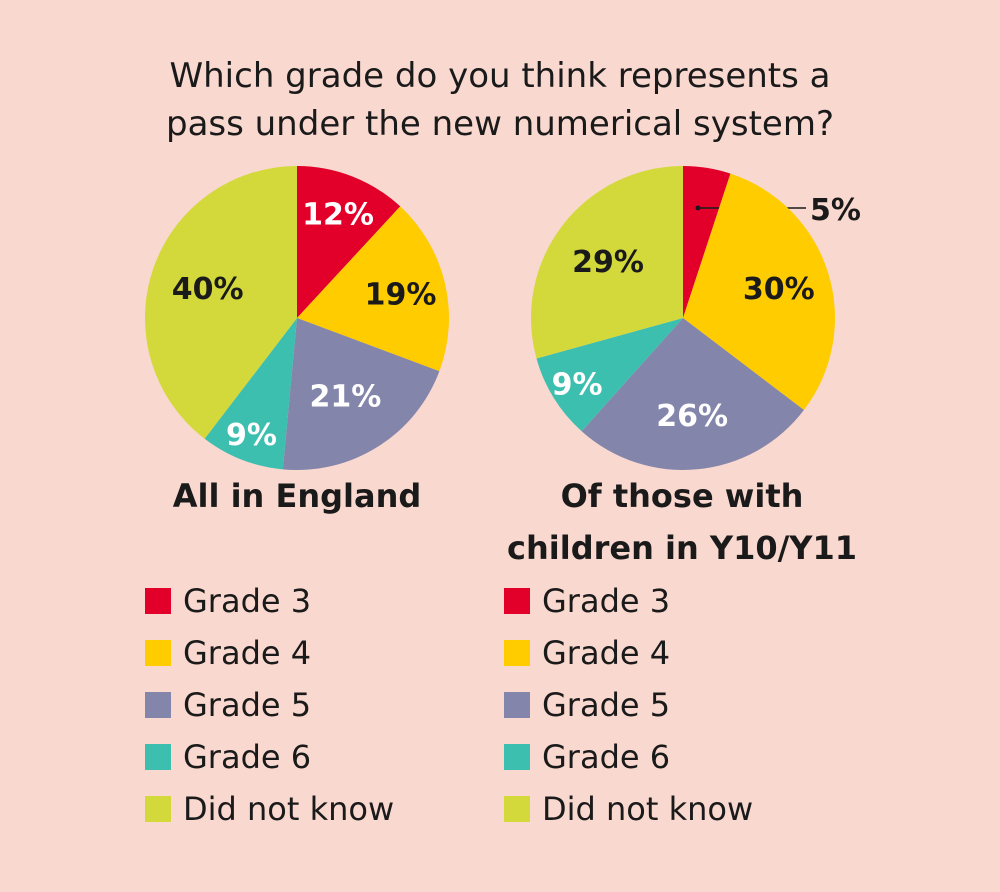 Image resolution: width=1000 pixels, height=892 pixels. Describe the element at coordinates (345, 396) in the screenshot. I see `slice-label-grade-5: 21%` at that location.